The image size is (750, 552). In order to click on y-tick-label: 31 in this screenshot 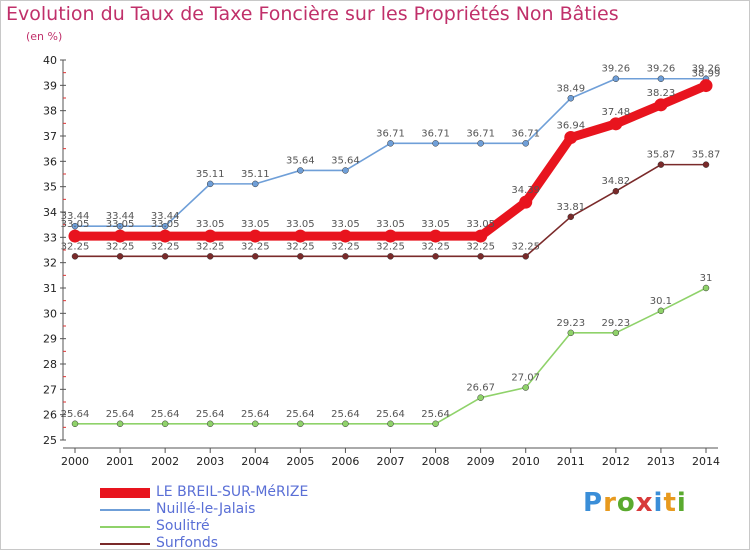, I will do `click(50, 288)`.